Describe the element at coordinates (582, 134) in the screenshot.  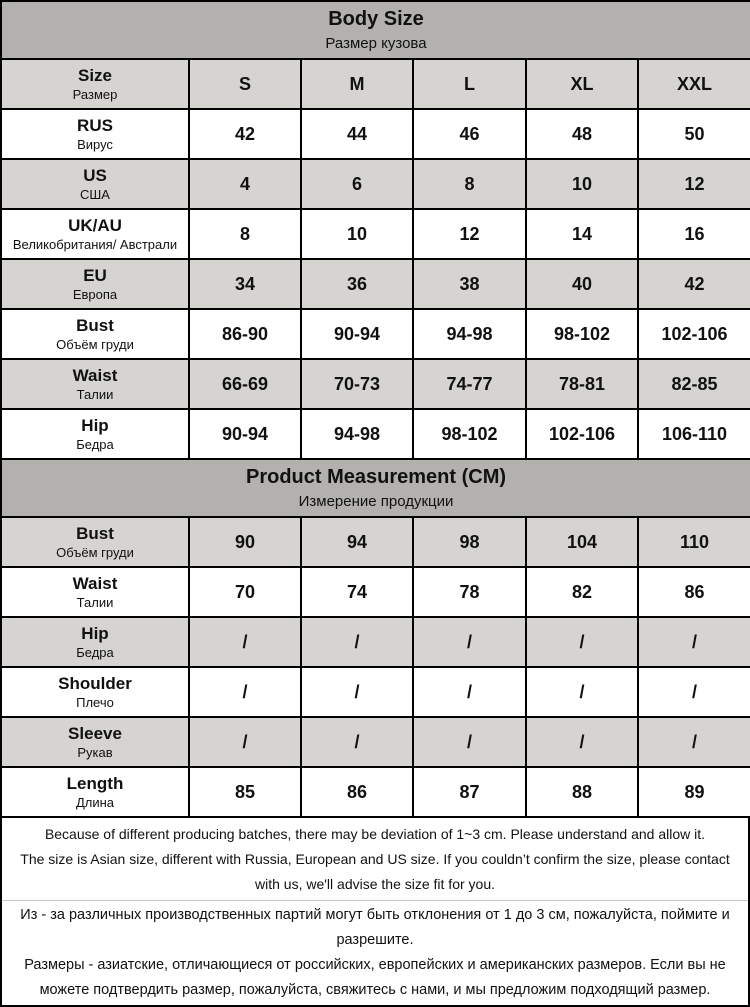
I see `value-cell: 48` at that location.